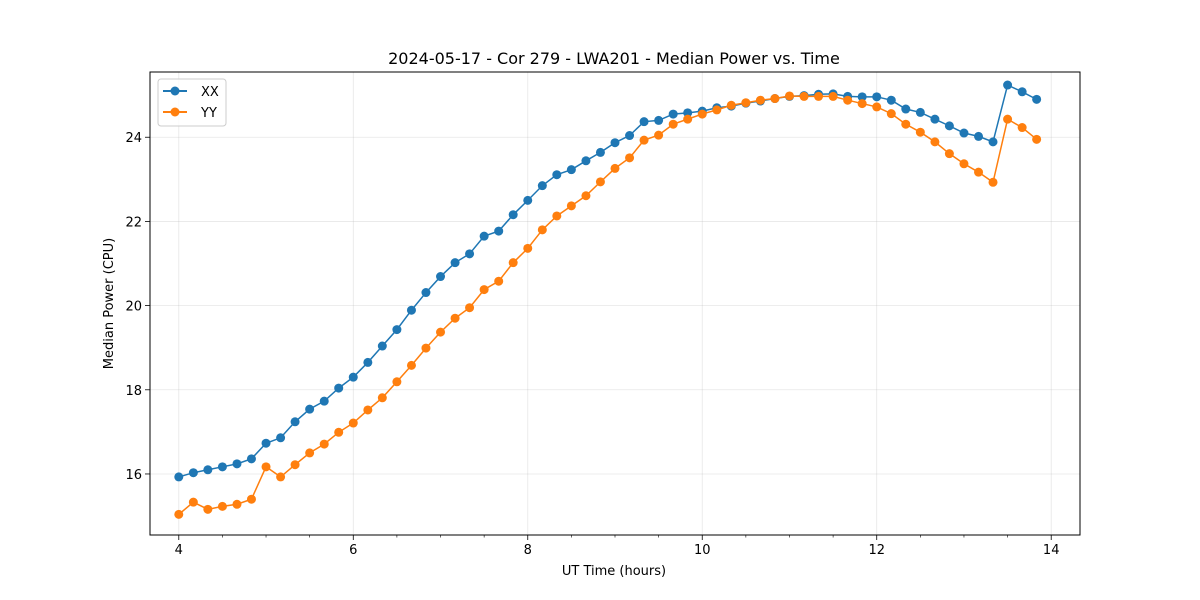 This screenshot has height=600, width=1200. Describe the element at coordinates (133, 222) in the screenshot. I see `y-tick-label: 22` at that location.